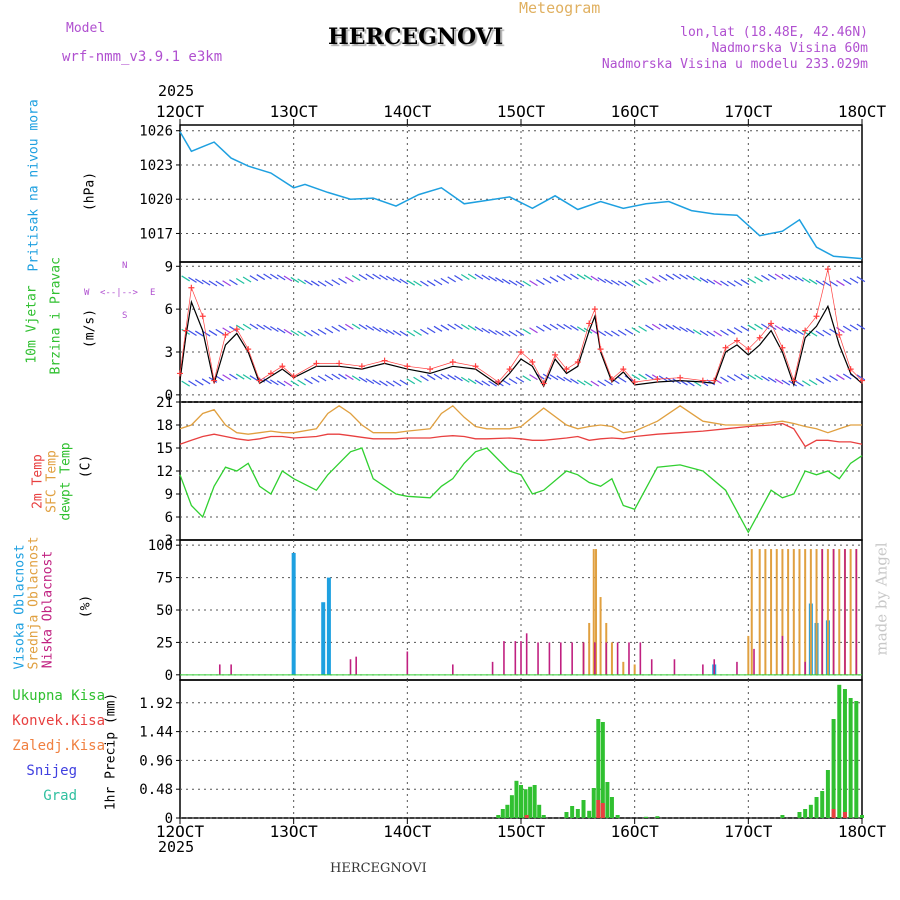  Describe the element at coordinates (164, 579) in the screenshot. I see `cloud-ytick-label: 75` at that location.